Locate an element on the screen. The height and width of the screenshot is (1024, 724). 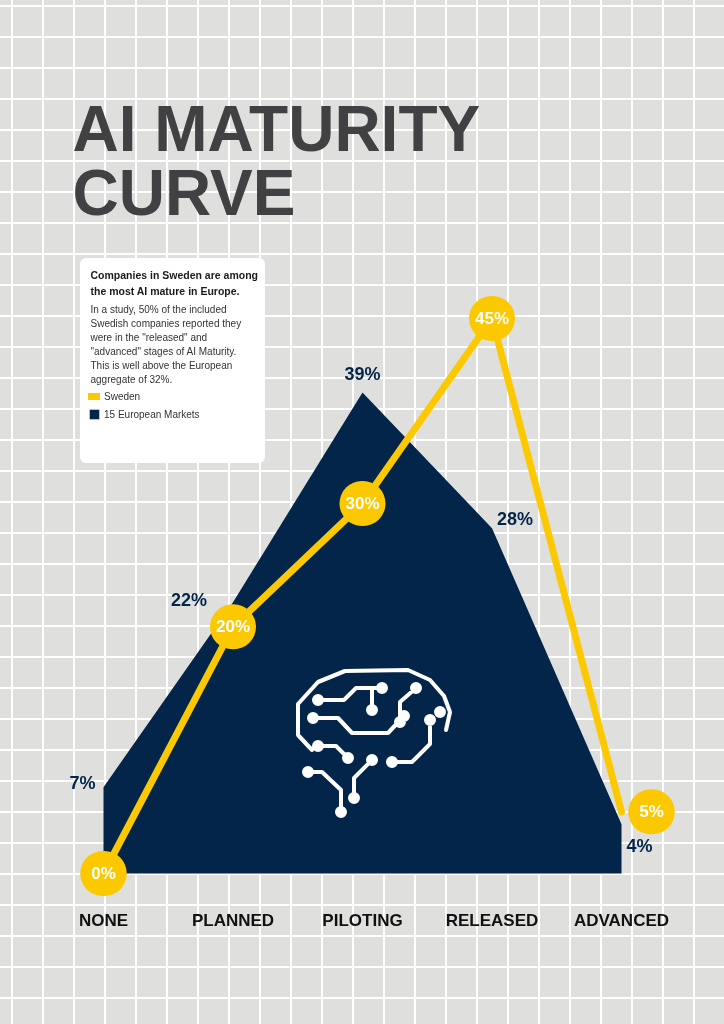
legend-label: Sweden is located at coordinates (122, 396).